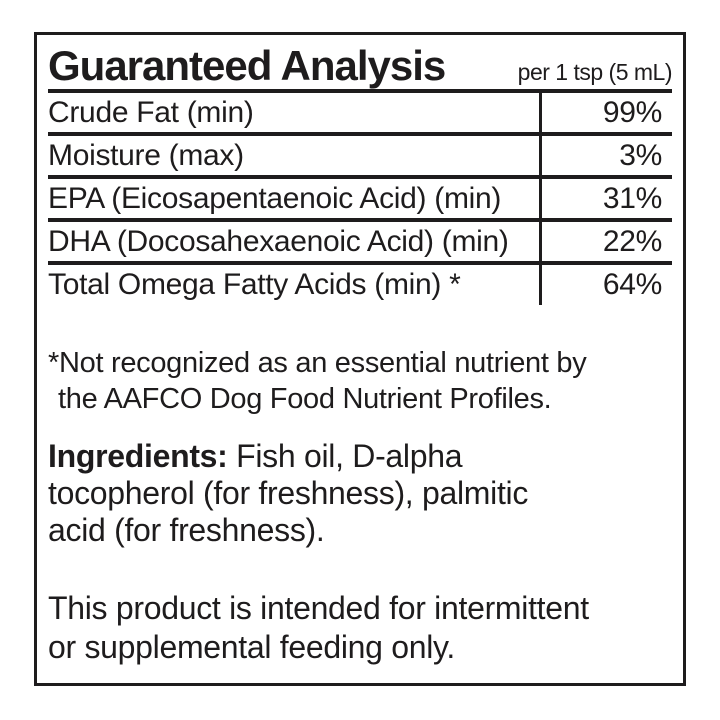  What do you see at coordinates (251, 647) in the screenshot?
I see `feeding-line: or supplemental feeding only.` at bounding box center [251, 647].